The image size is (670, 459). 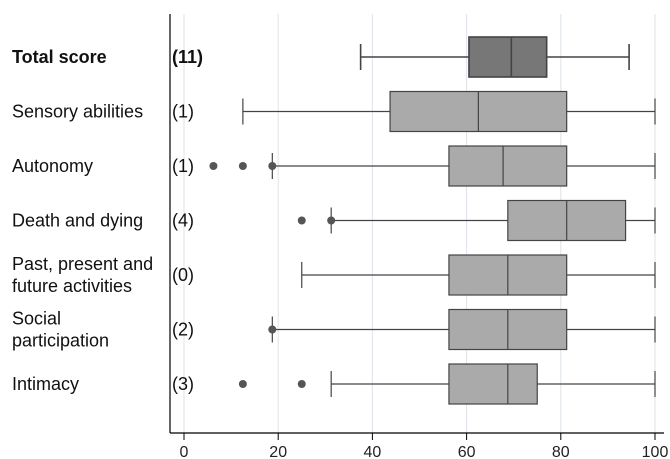 What do you see at coordinates (82, 264) in the screenshot?
I see `category-label-line: Past, present and` at bounding box center [82, 264].